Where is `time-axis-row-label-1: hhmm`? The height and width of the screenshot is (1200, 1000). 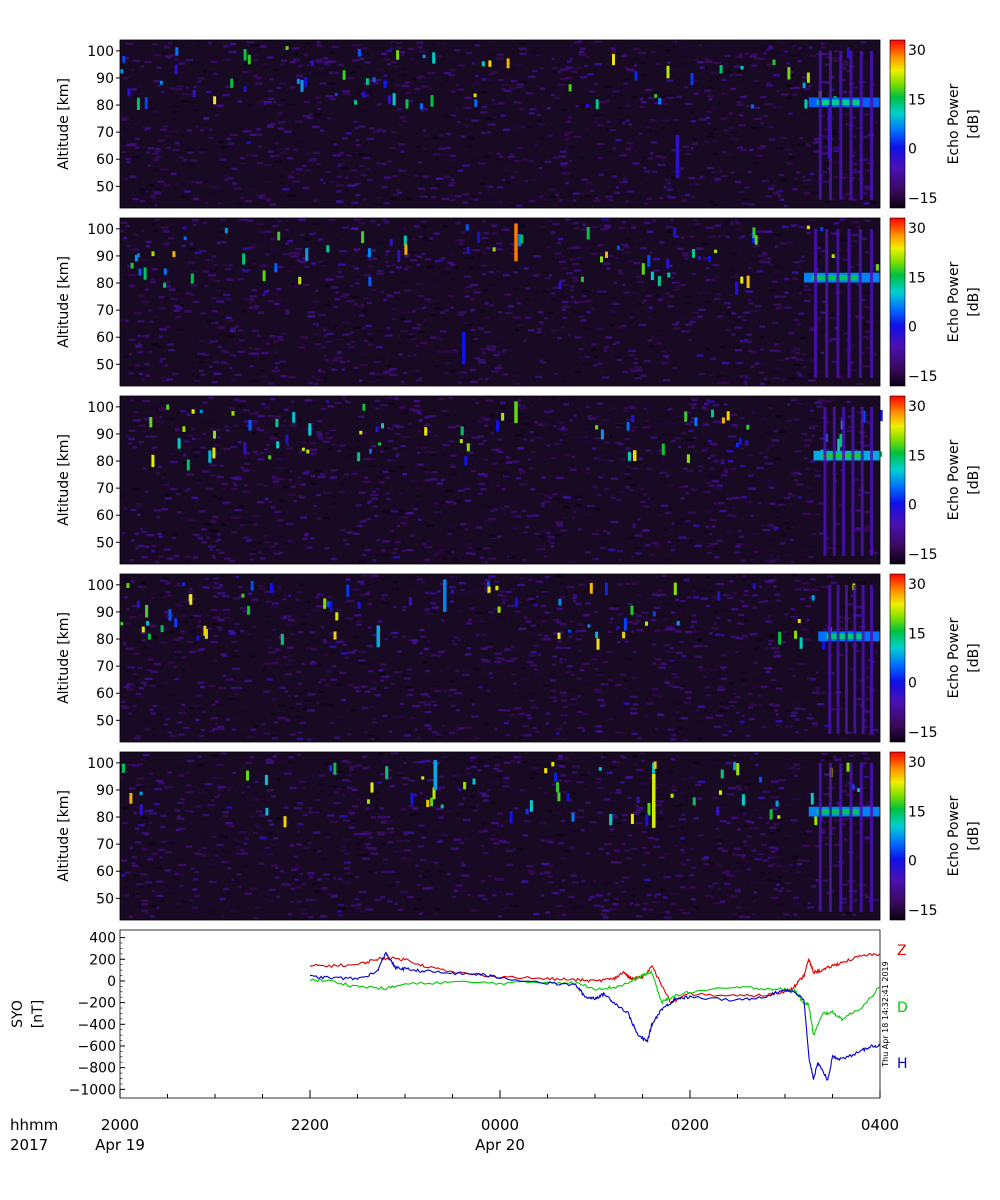
time-axis-row-label-1: hhmm is located at coordinates (34, 1125).